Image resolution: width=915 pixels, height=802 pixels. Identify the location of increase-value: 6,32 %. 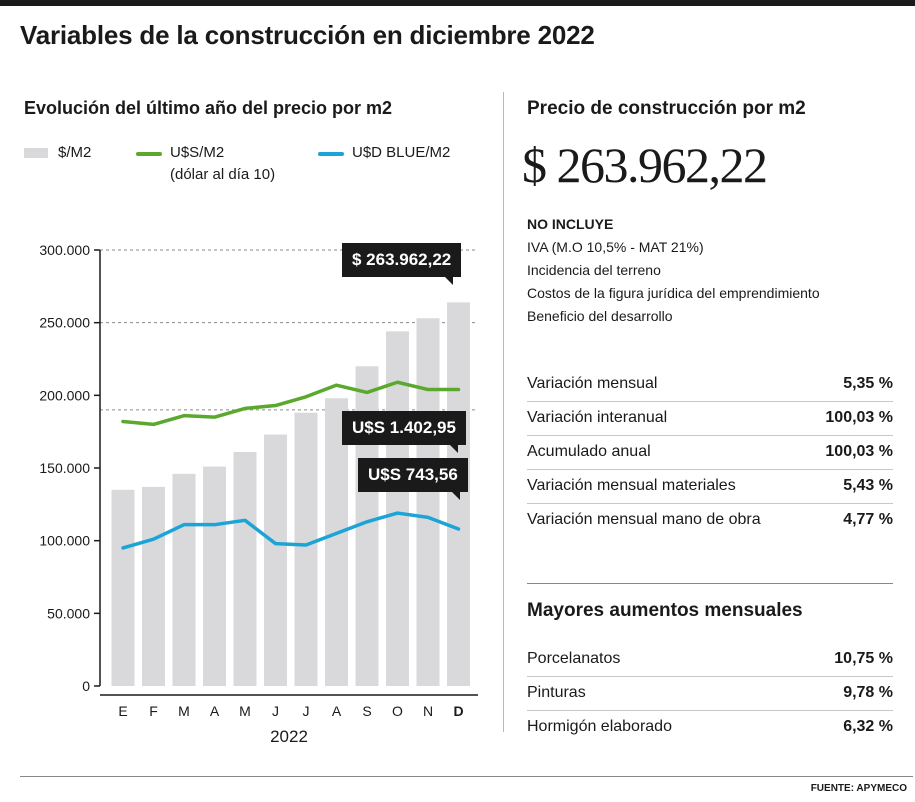
(868, 726).